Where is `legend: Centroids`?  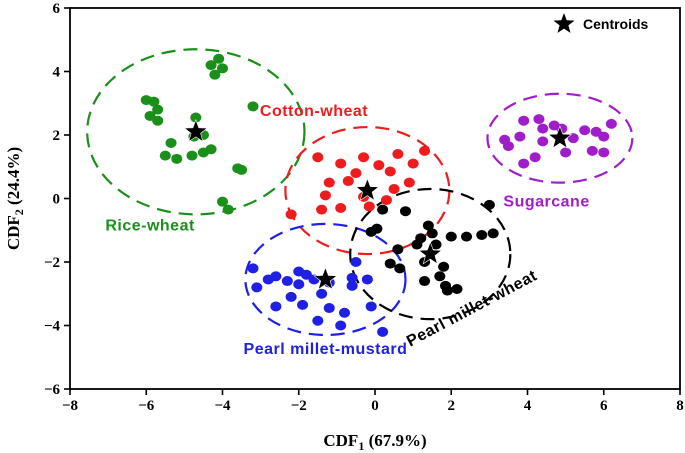 legend: Centroids is located at coordinates (601, 23).